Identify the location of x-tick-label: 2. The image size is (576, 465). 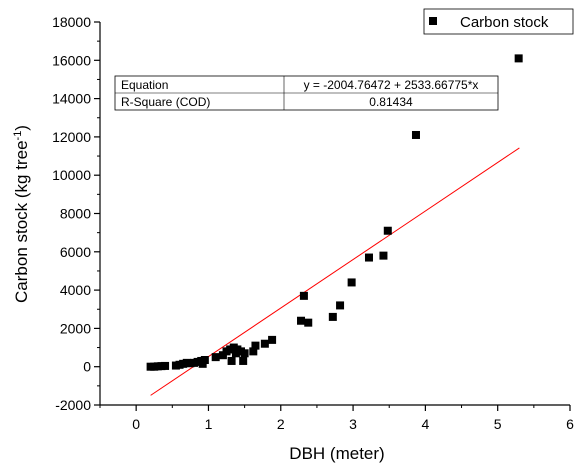
(281, 424).